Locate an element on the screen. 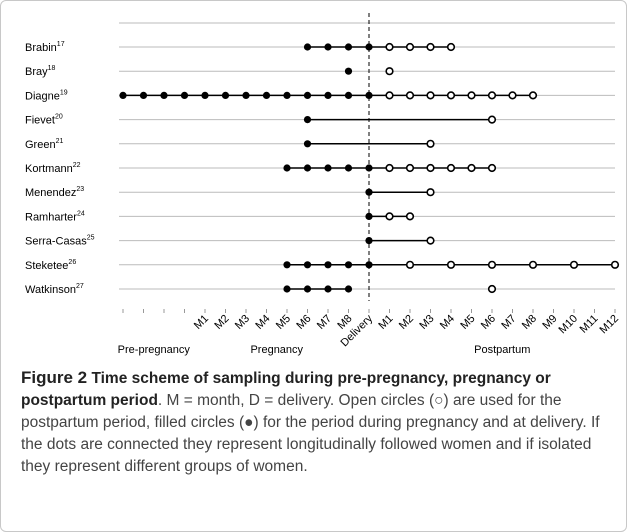  study-ref: 17 is located at coordinates (61, 44).